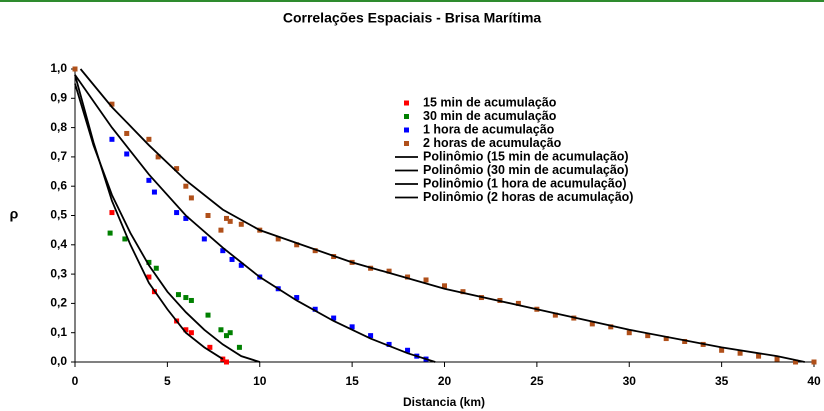  What do you see at coordinates (528, 197) in the screenshot?
I see `legend-label: Polinômio (2 horas de acumulação)` at bounding box center [528, 197].